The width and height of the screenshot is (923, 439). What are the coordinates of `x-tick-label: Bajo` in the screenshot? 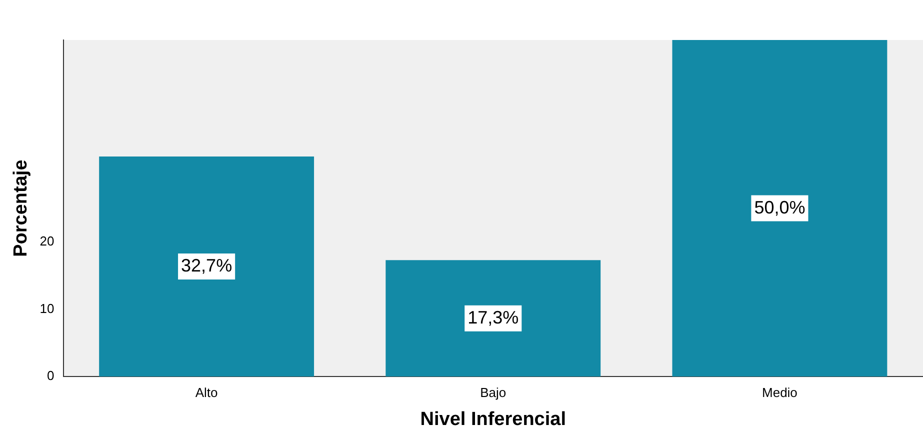 It's located at (493, 392).